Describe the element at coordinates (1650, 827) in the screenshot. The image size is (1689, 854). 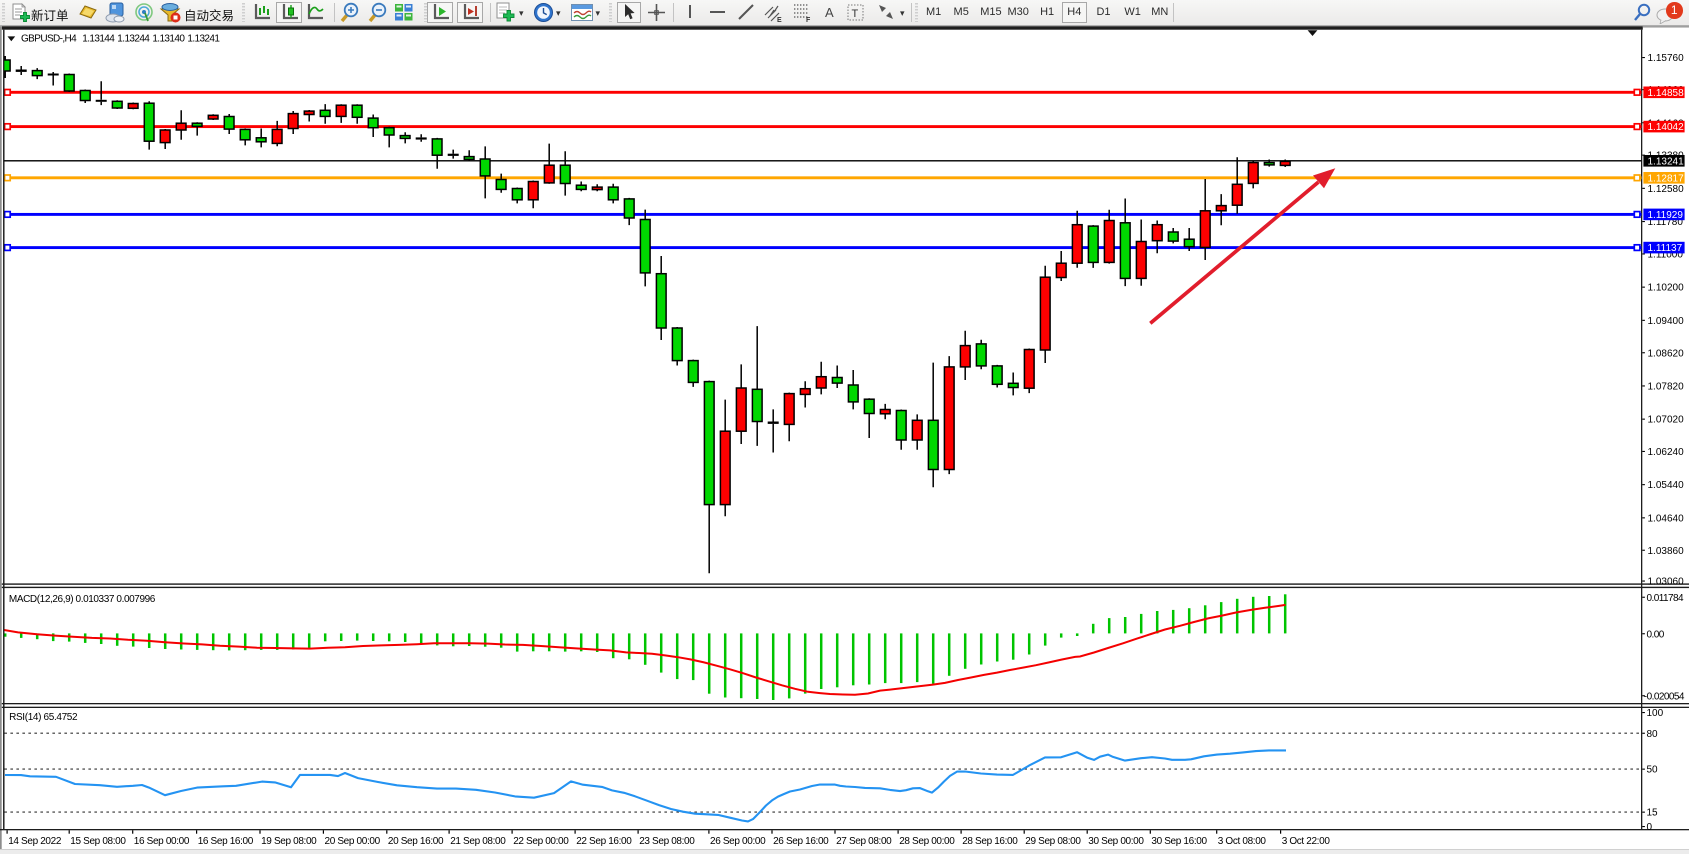
I see `svg-text: 0` at that location.